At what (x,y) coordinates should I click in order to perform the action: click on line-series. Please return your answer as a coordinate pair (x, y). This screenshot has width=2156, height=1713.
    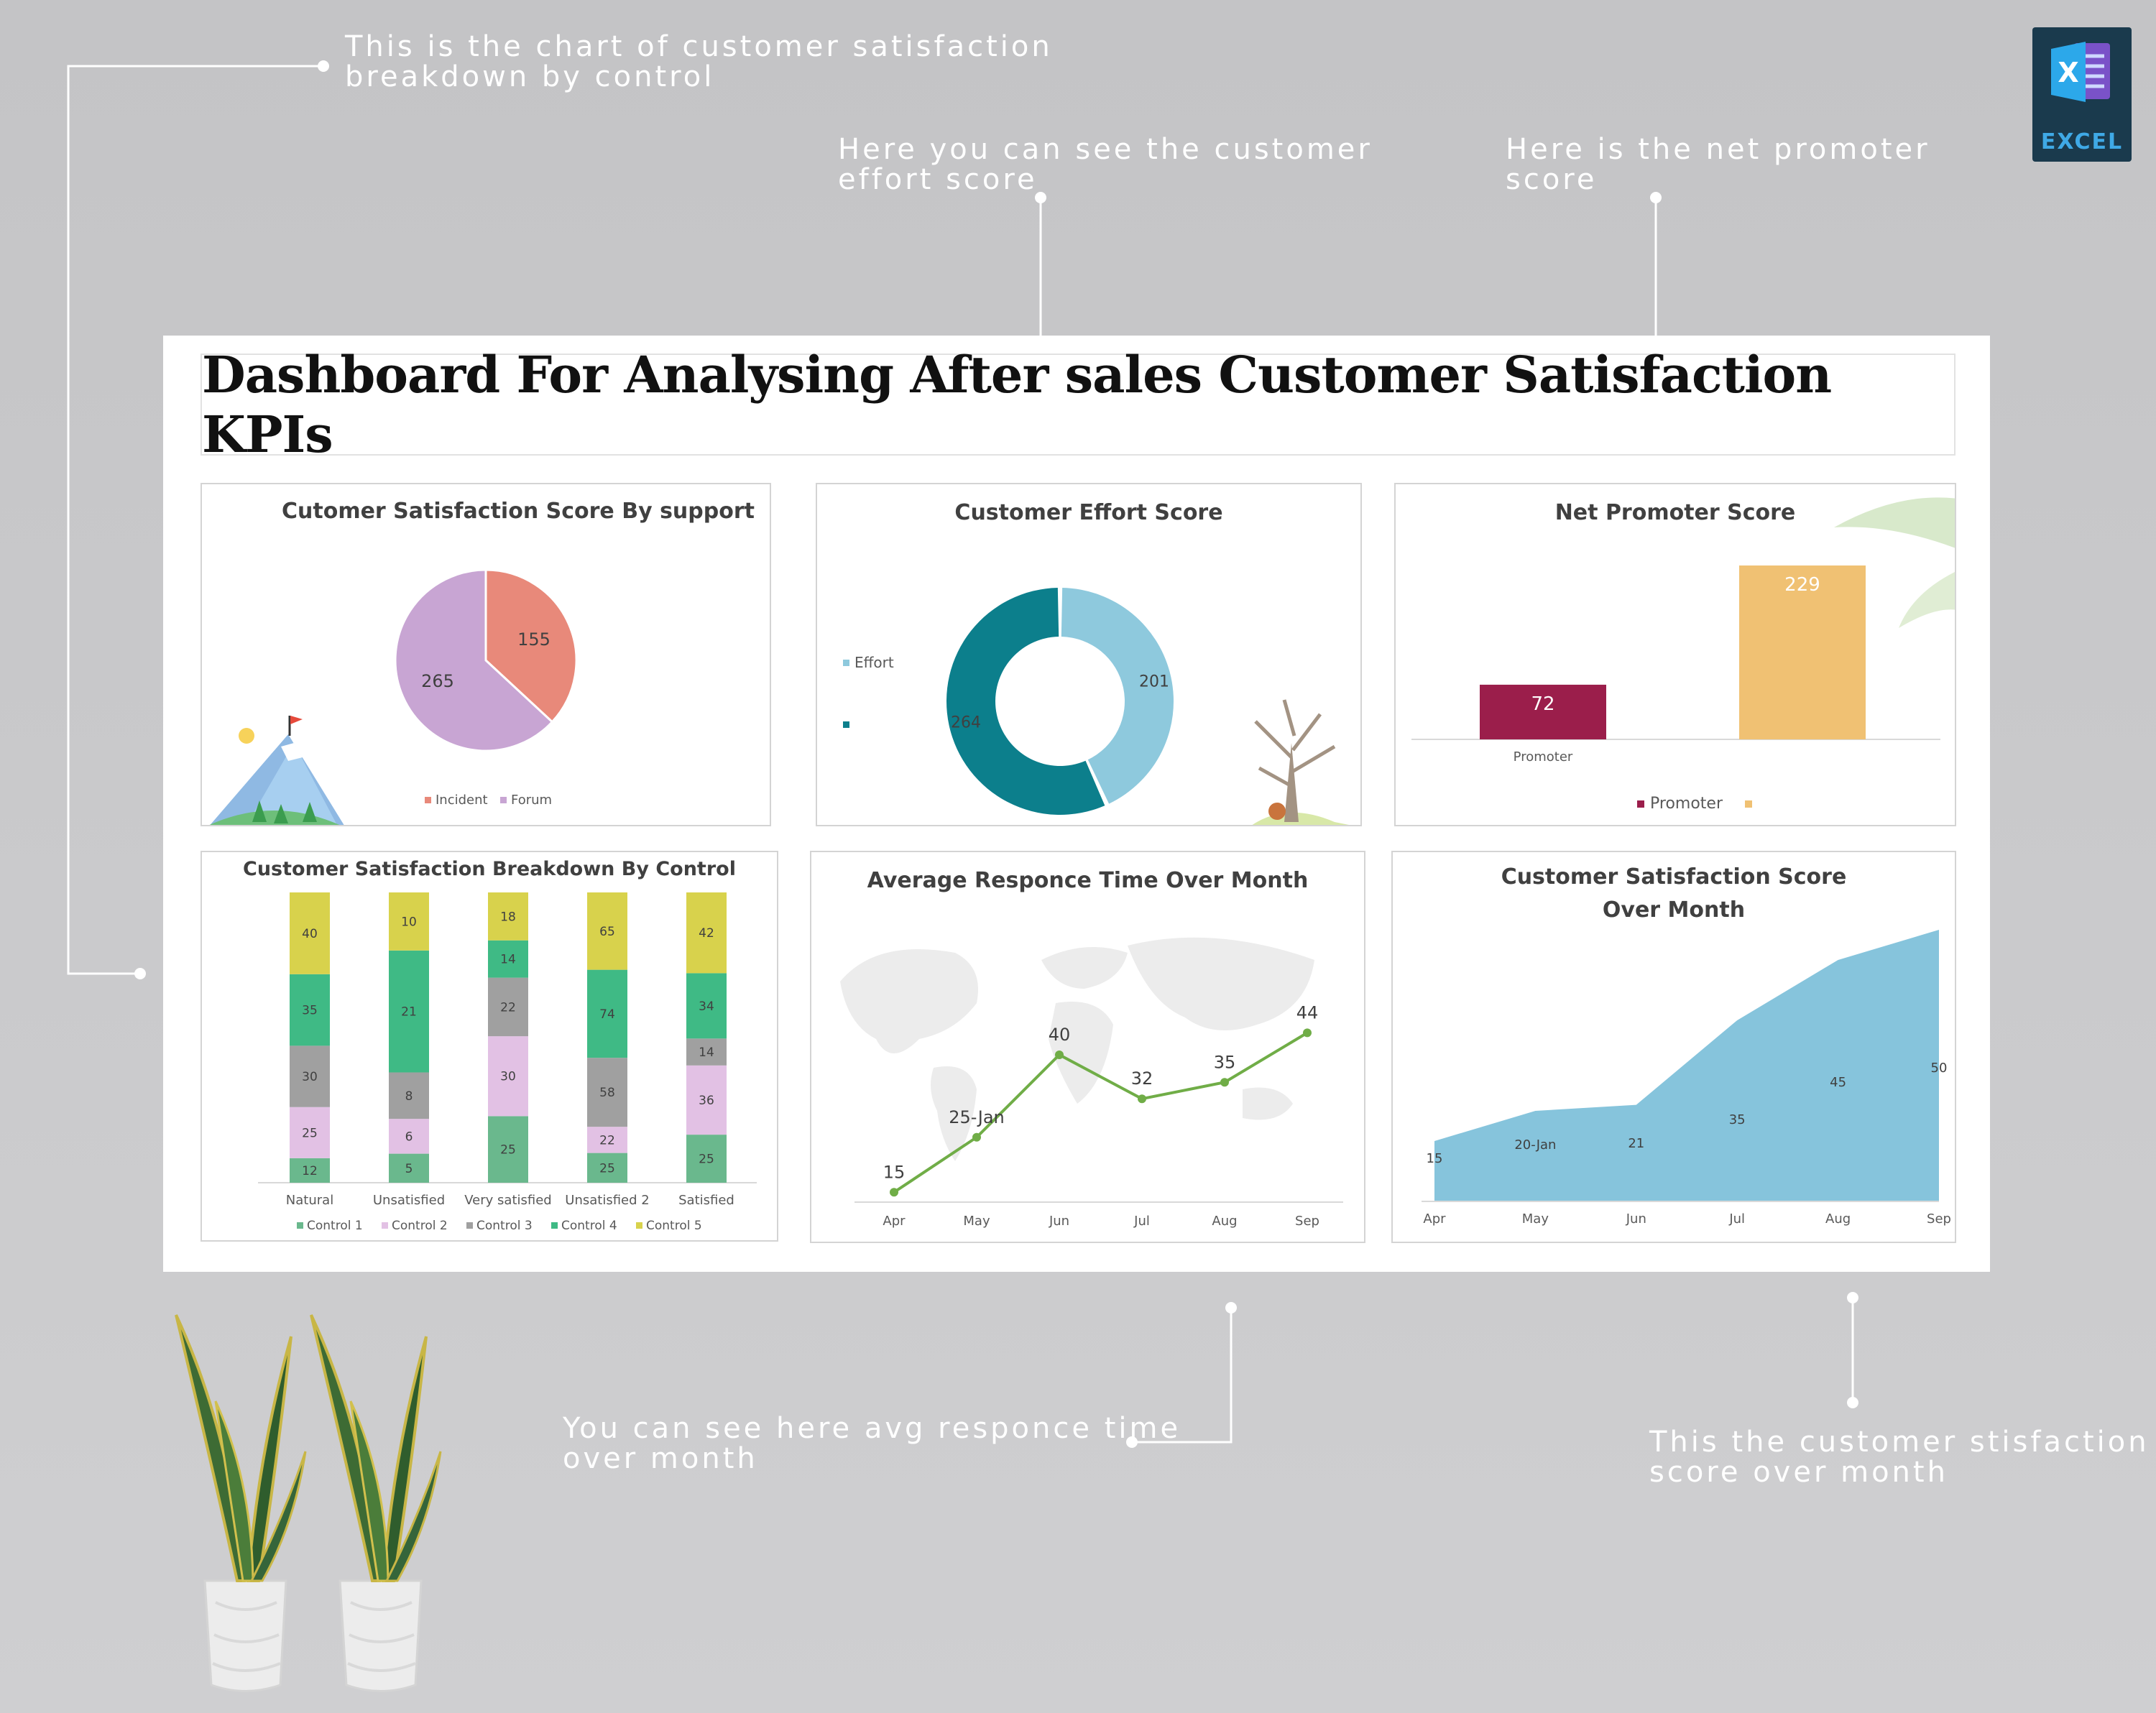
    Looking at the image, I should click on (1101, 1112).